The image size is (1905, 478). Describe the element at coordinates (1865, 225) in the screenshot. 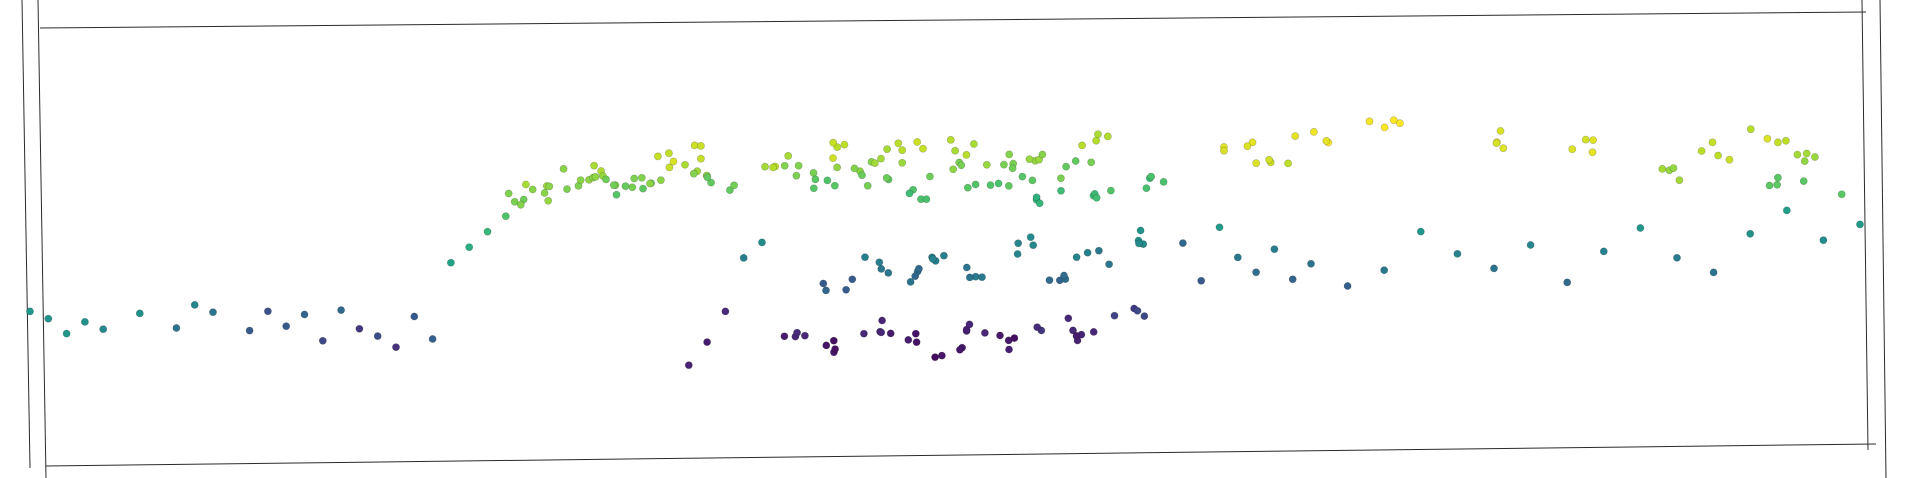

I see `box-edge-right-outer` at that location.